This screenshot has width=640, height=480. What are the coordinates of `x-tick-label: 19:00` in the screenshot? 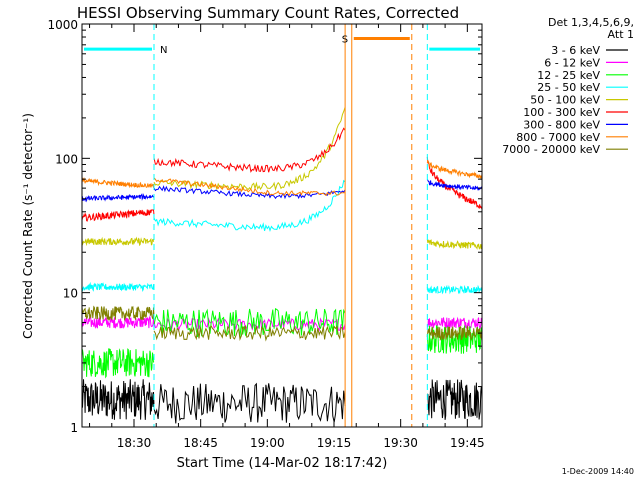 It's located at (267, 443).